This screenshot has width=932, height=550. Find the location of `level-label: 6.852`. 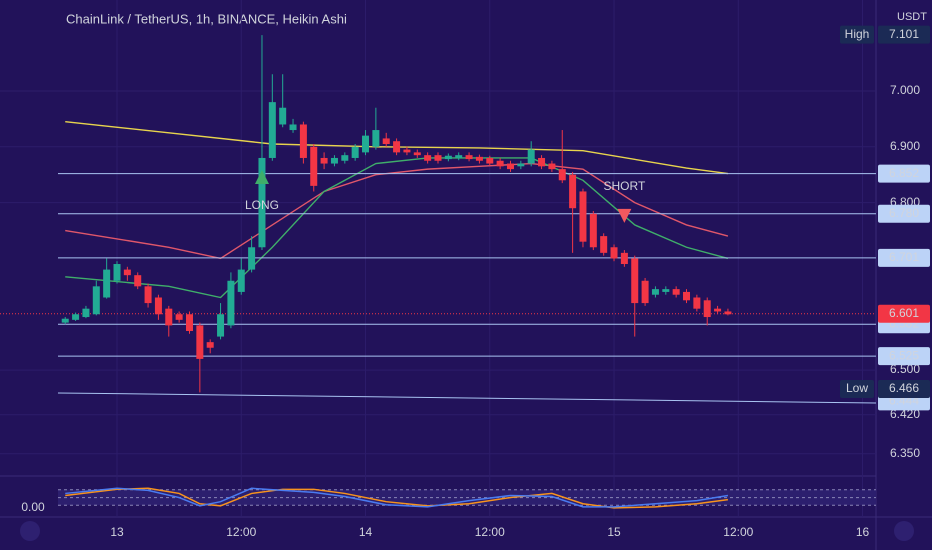

level-label: 6.852 is located at coordinates (904, 173).